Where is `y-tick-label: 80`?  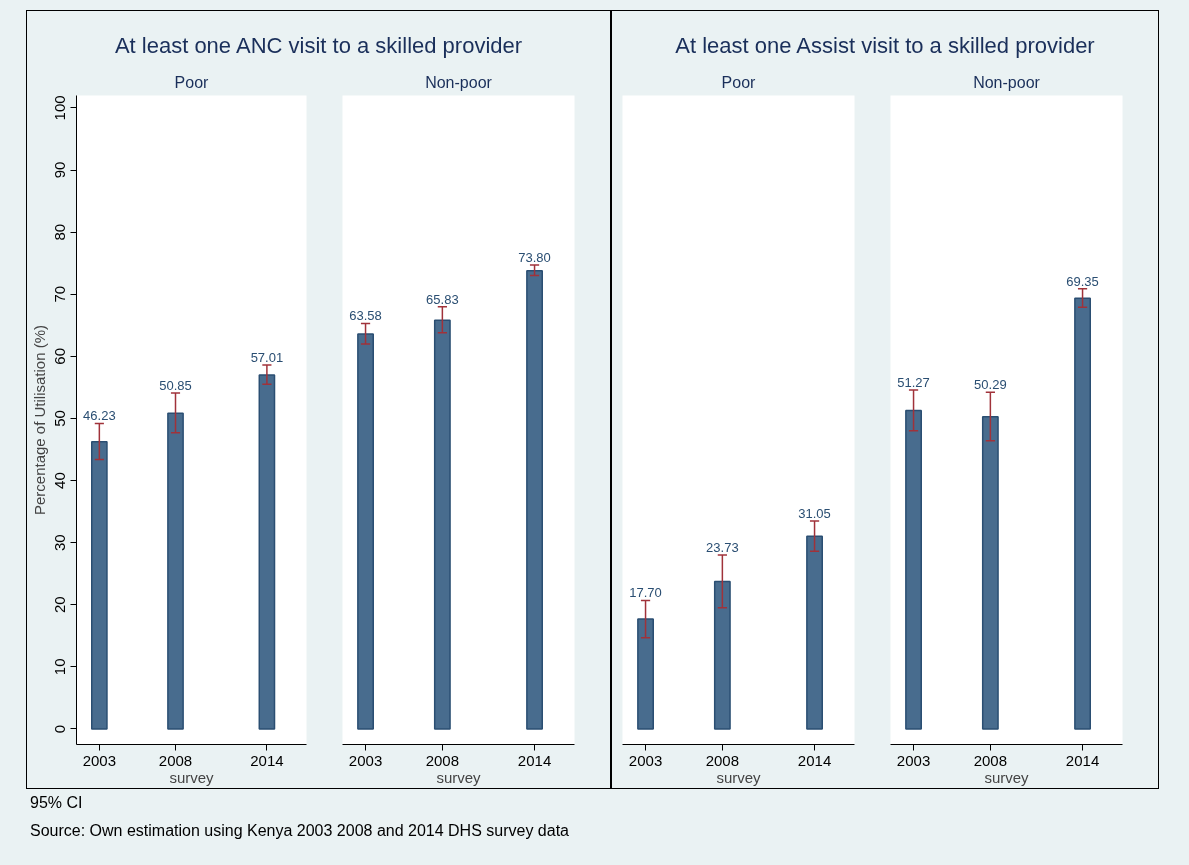 y-tick-label: 80 is located at coordinates (60, 232).